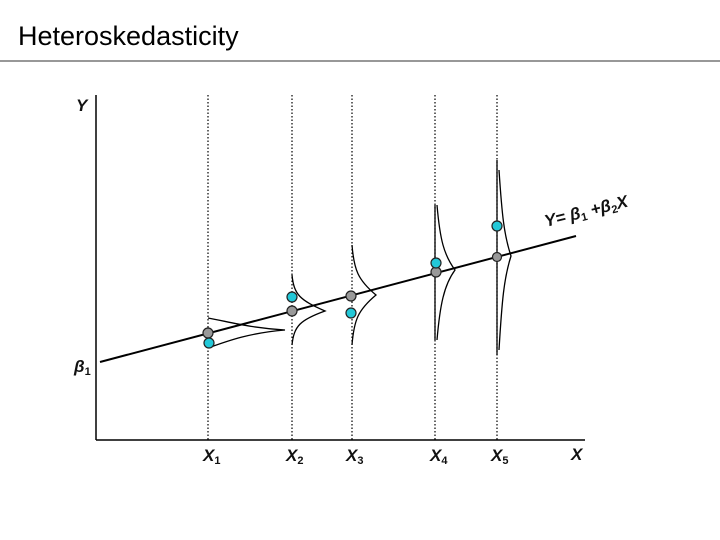 This screenshot has height=540, width=720. What do you see at coordinates (584, 217) in the screenshot?
I see `eq-sub: 1` at bounding box center [584, 217].